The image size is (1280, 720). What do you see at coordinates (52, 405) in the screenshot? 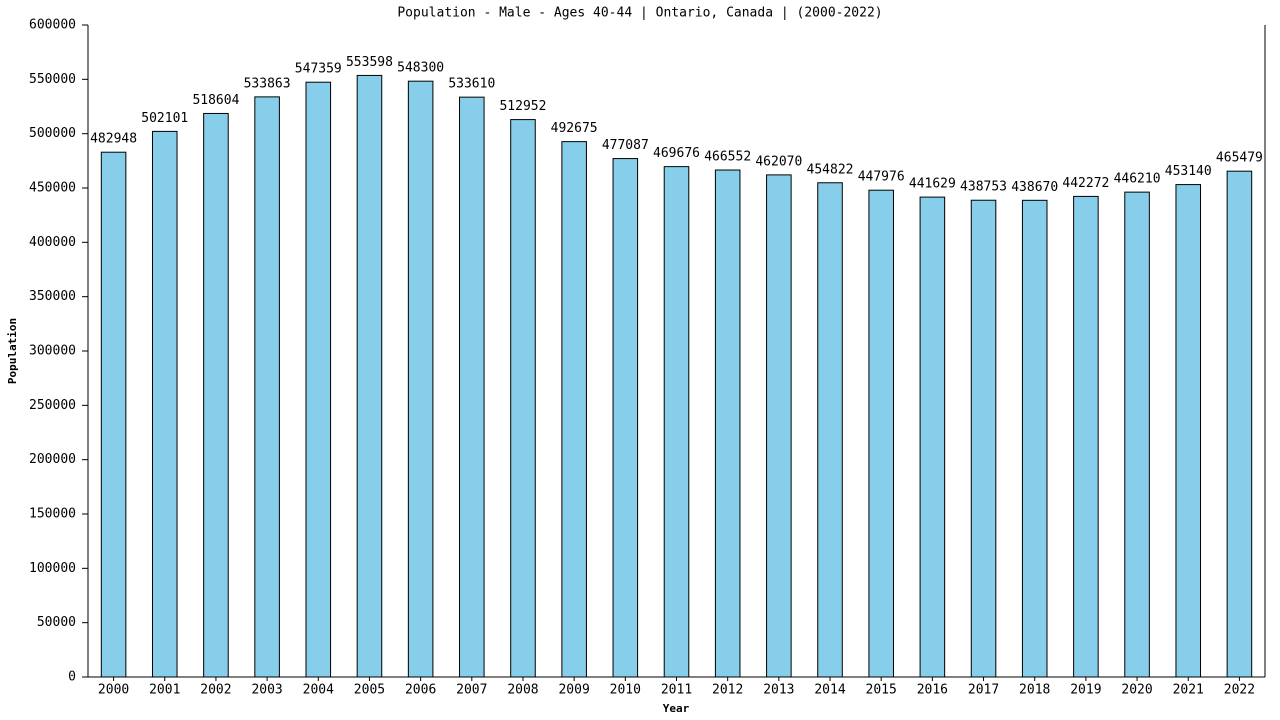
I see `y-tick-label: 250000` at bounding box center [52, 405].